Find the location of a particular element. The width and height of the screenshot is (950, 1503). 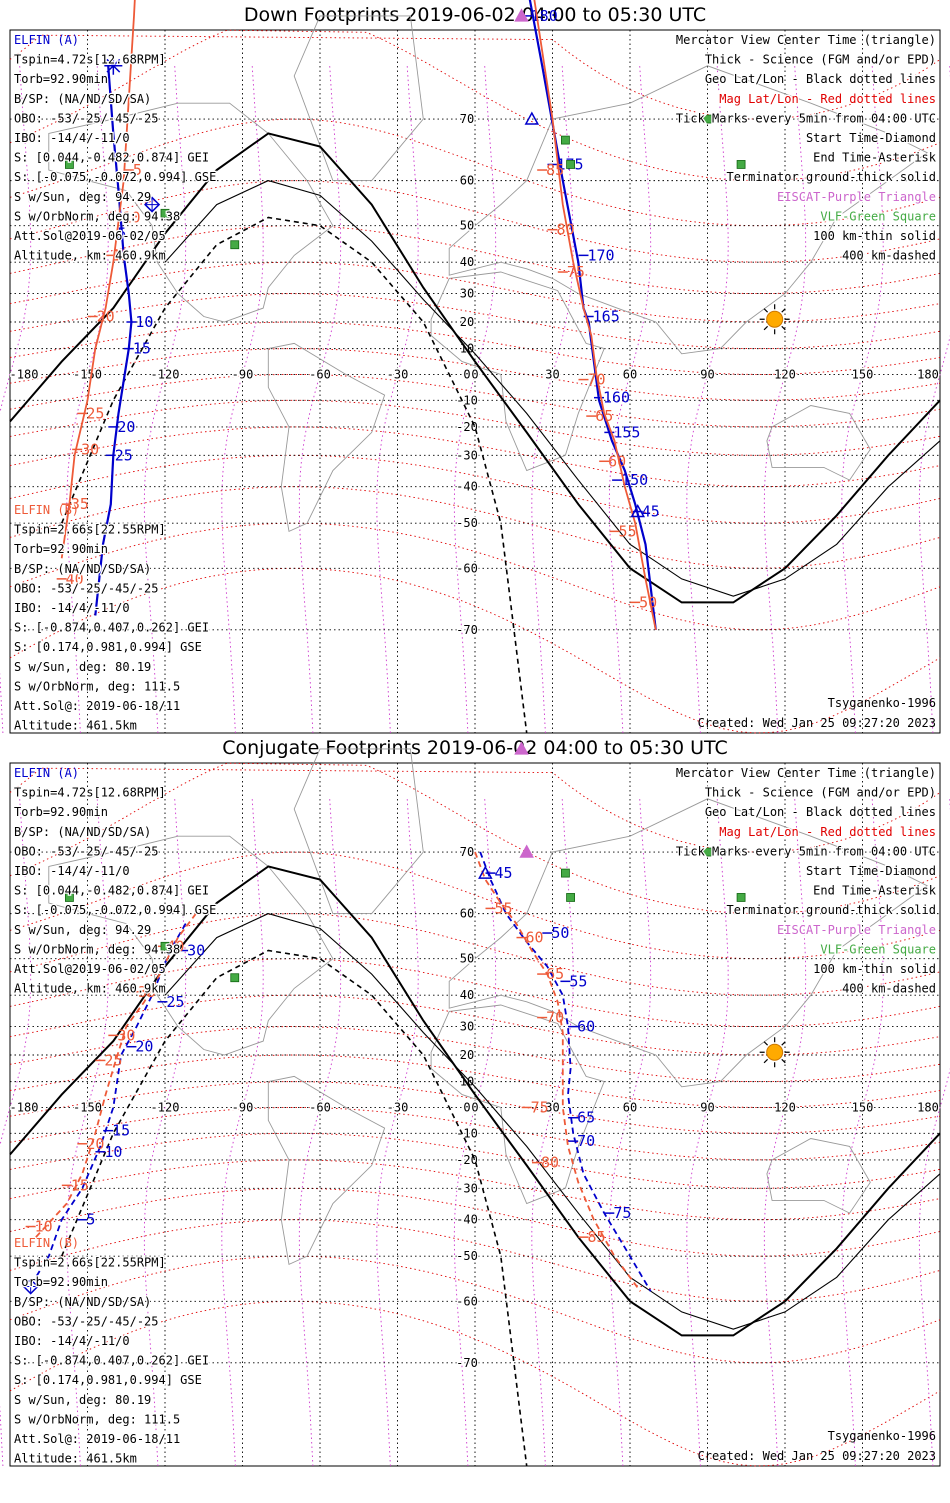

elfin-b-legend-line: Altitude: 461.5km is located at coordinates (75, 1459).